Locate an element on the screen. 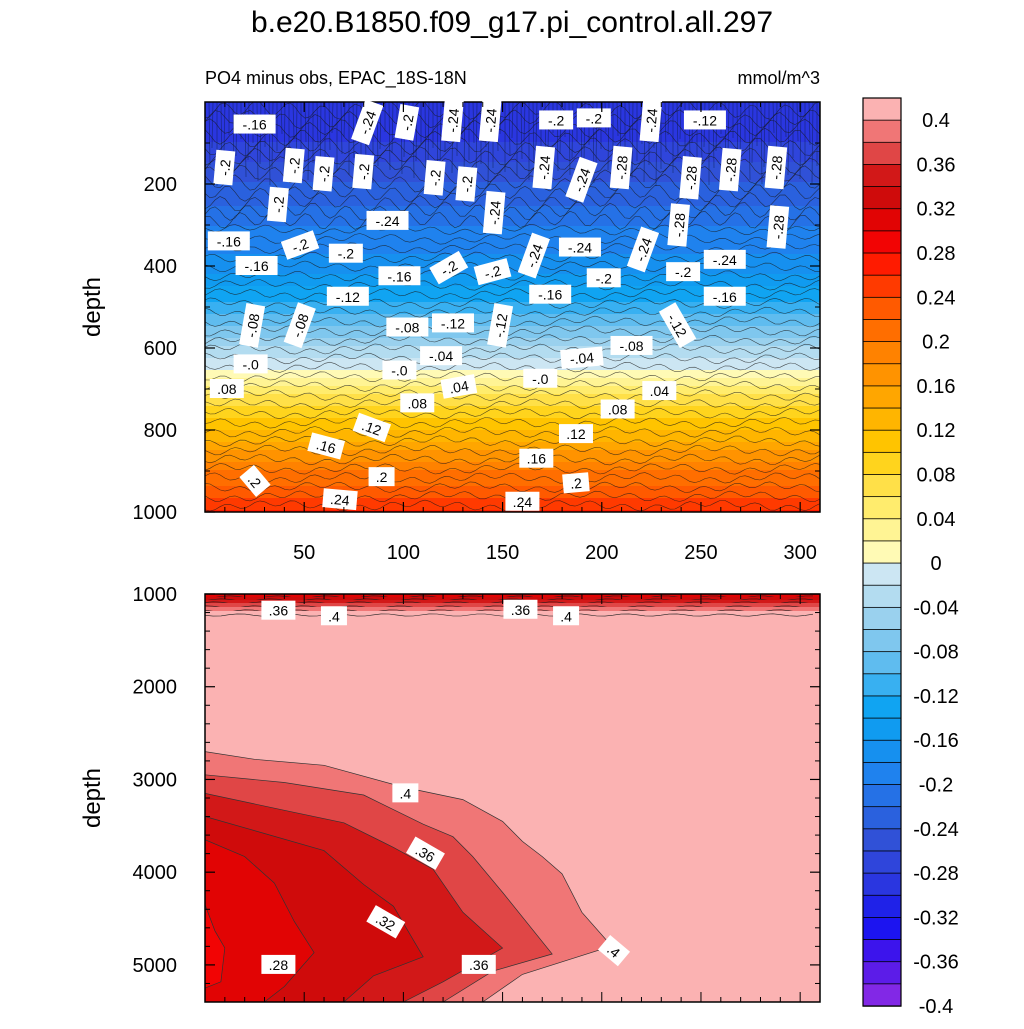  colorbar-label: 0.28 is located at coordinates (936, 254).